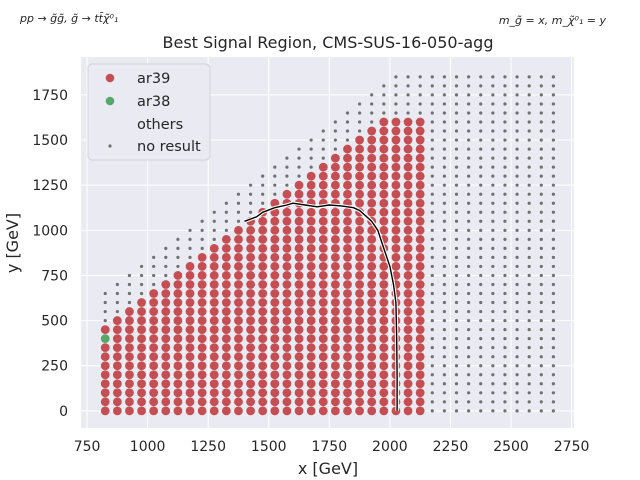  Describe the element at coordinates (110, 78) in the screenshot. I see `legend-marker-ar39` at that location.